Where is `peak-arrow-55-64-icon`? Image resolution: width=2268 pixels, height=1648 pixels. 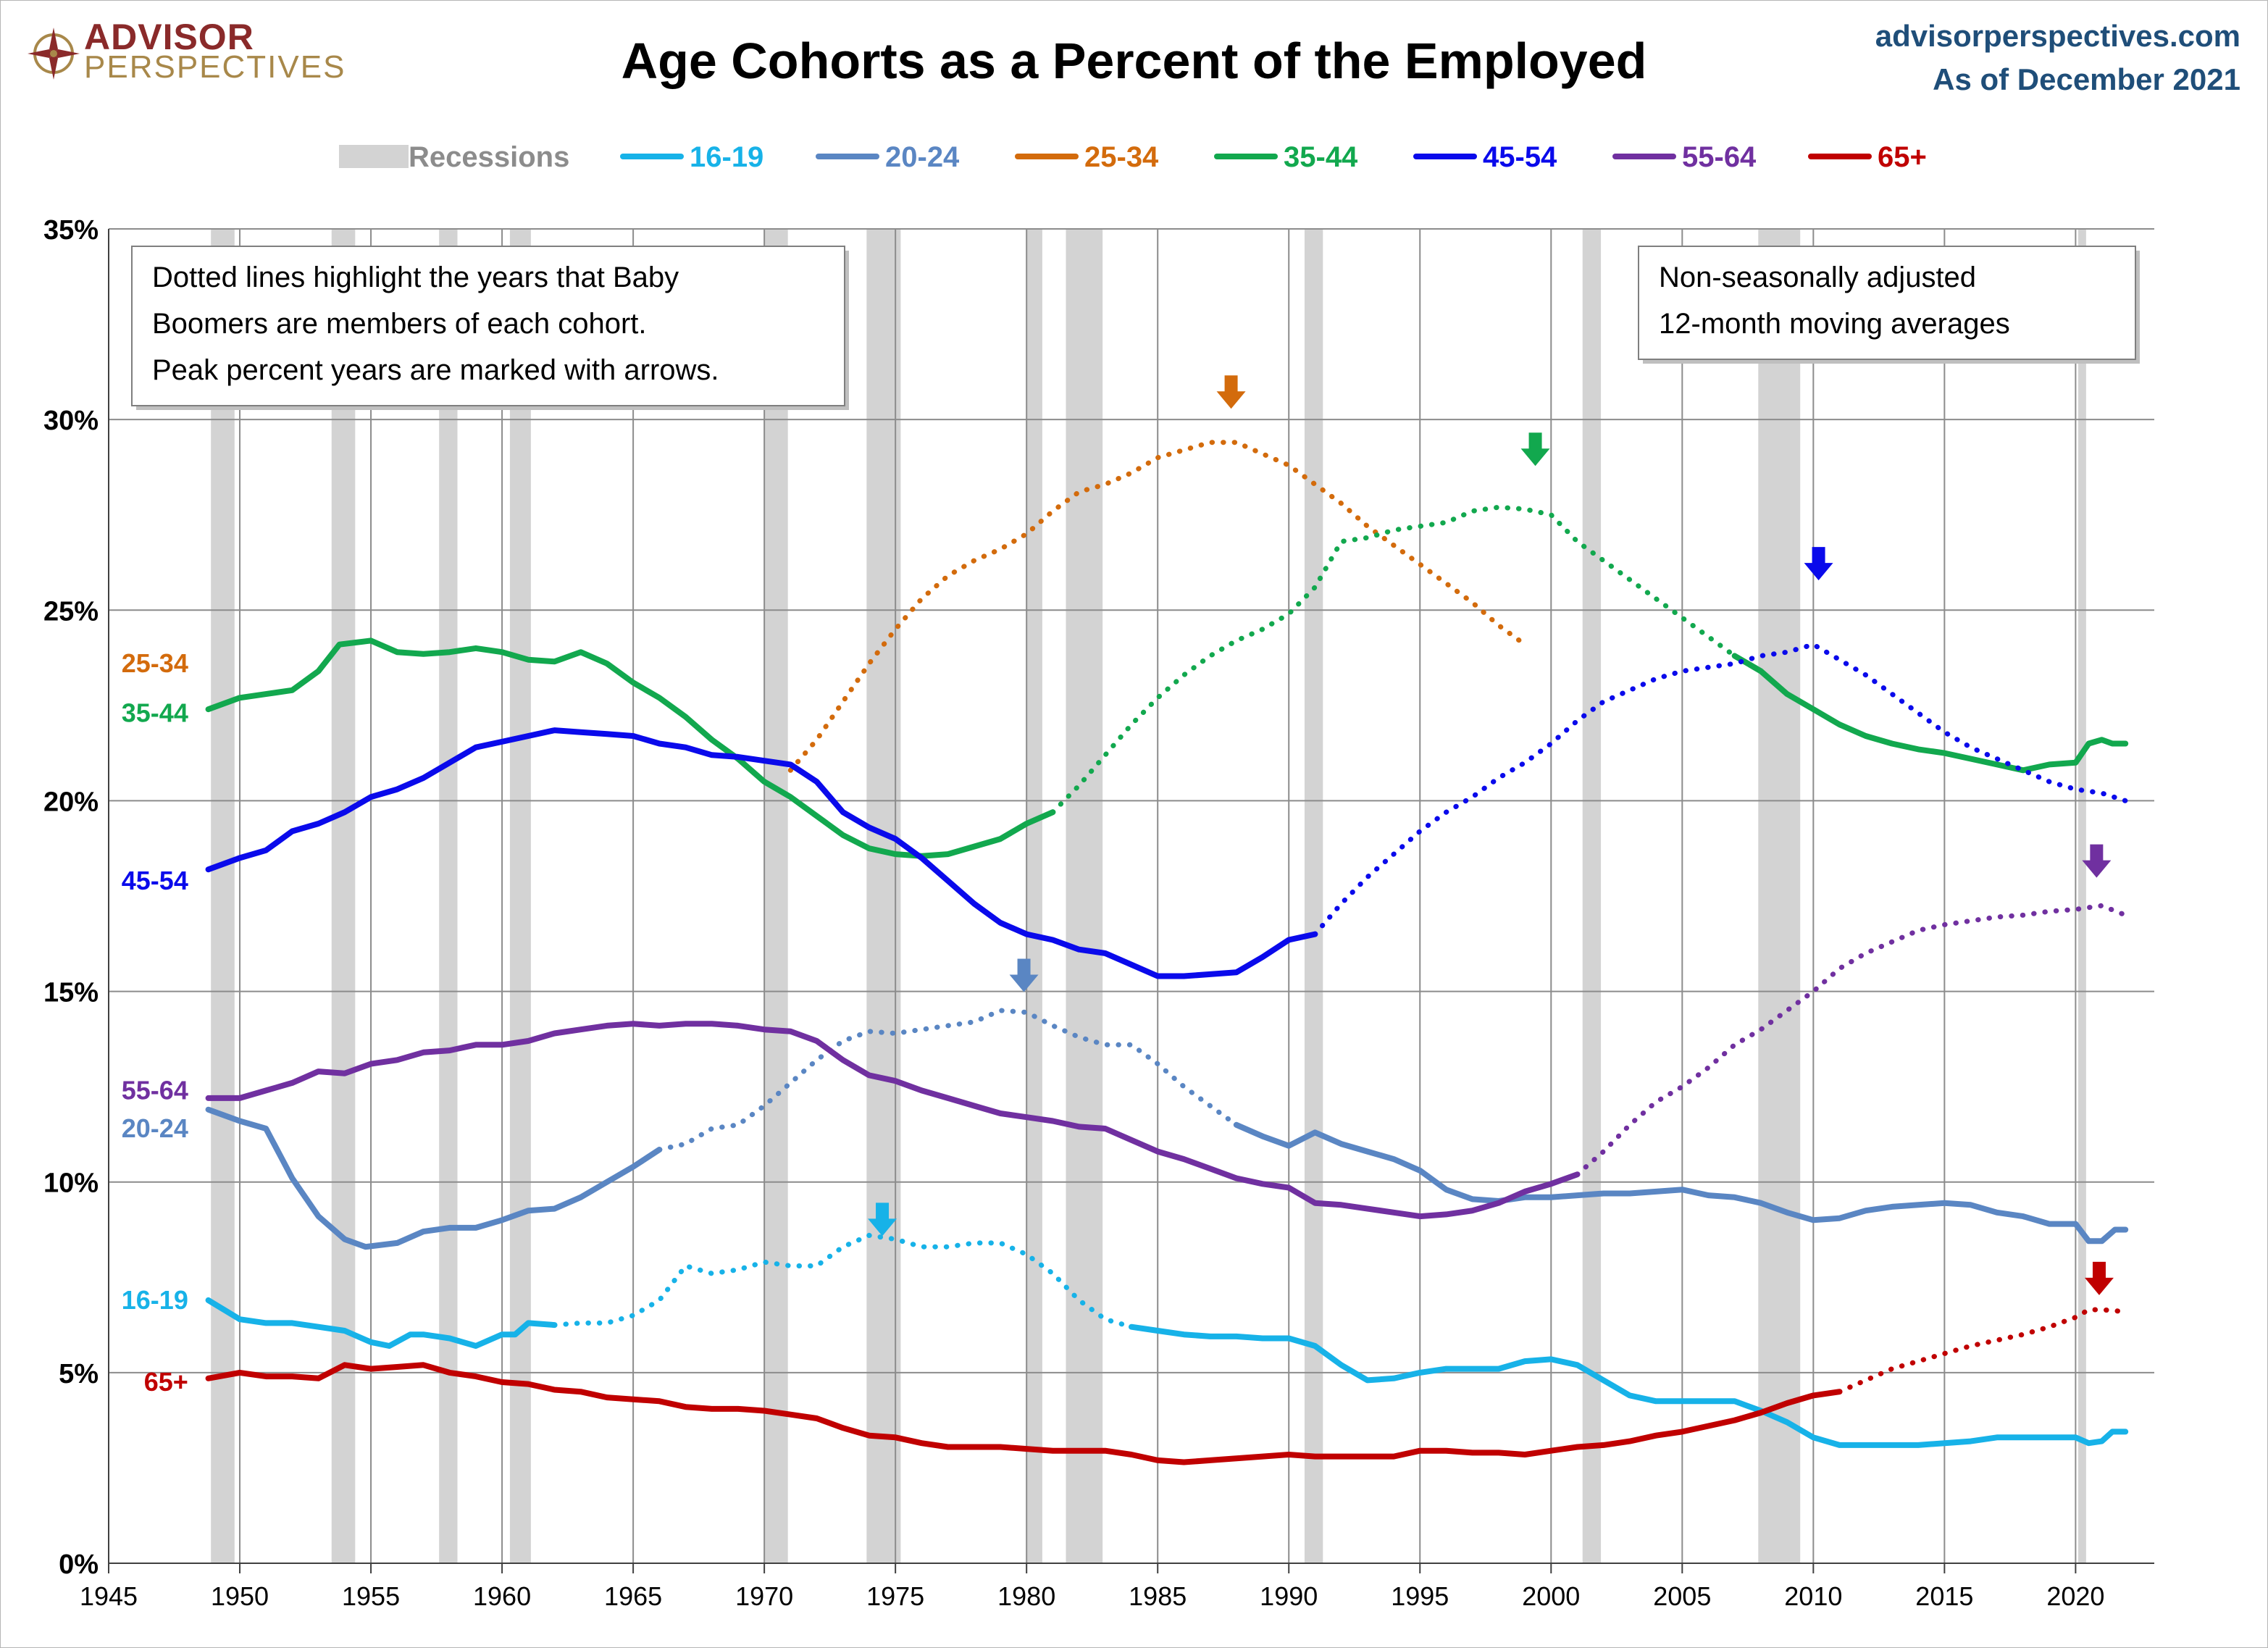 peak-arrow-55-64-icon is located at coordinates (2097, 861).